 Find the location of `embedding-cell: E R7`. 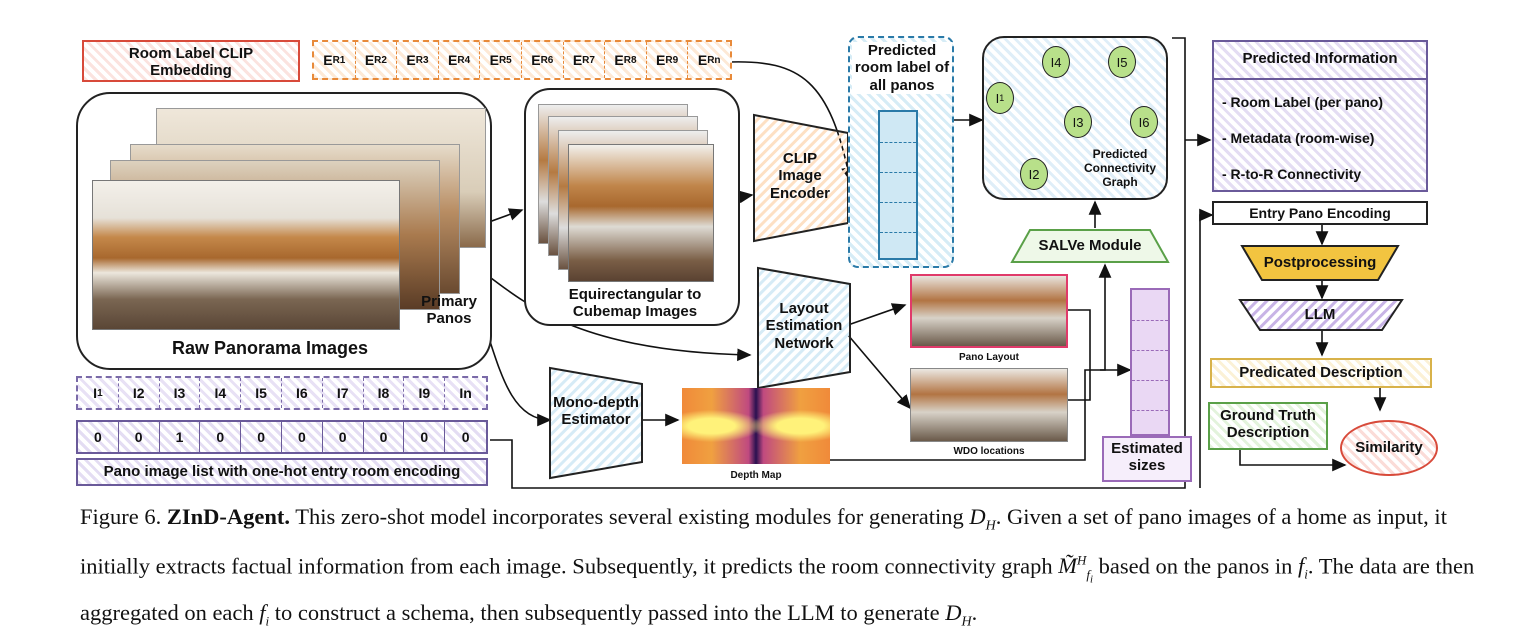

embedding-cell: E R7 is located at coordinates (585, 60).